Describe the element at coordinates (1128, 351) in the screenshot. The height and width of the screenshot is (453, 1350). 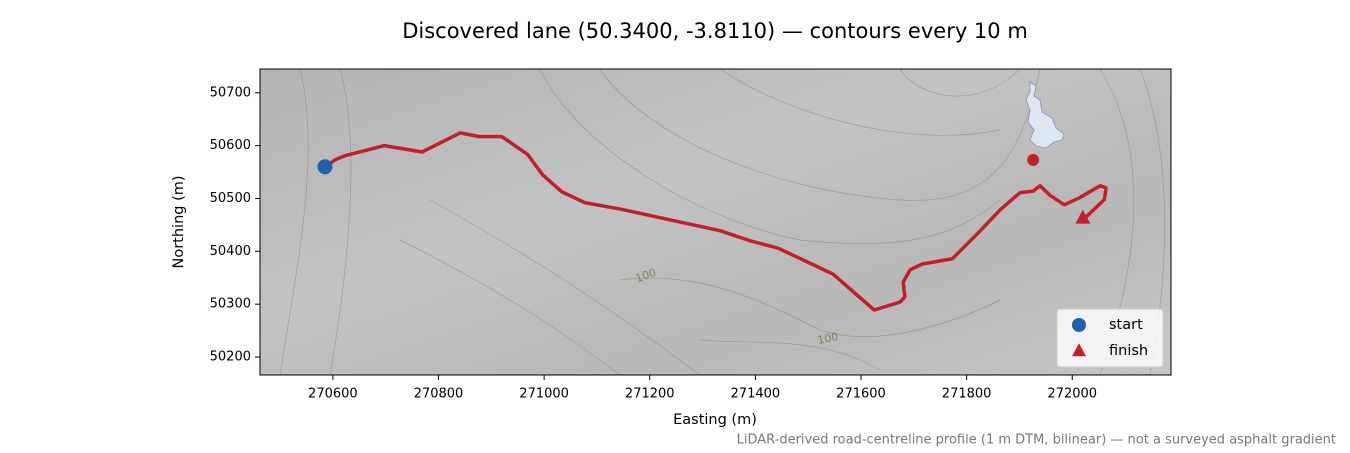
I see `legend-label: finish` at that location.